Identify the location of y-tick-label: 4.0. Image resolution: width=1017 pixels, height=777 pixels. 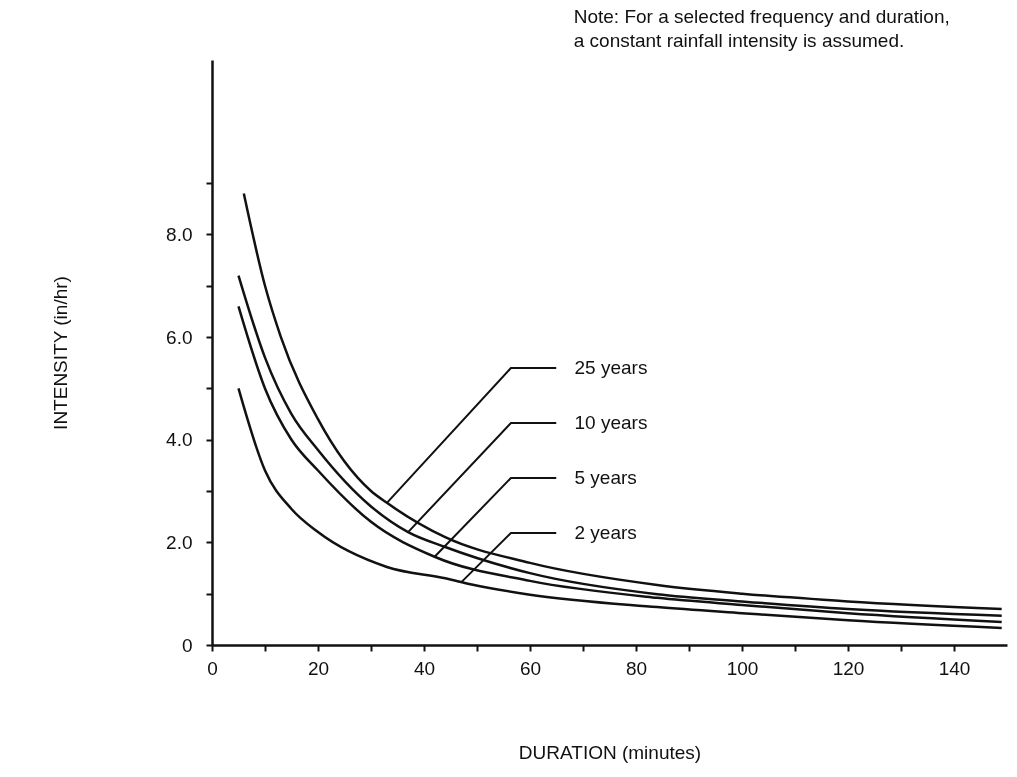
(179, 440).